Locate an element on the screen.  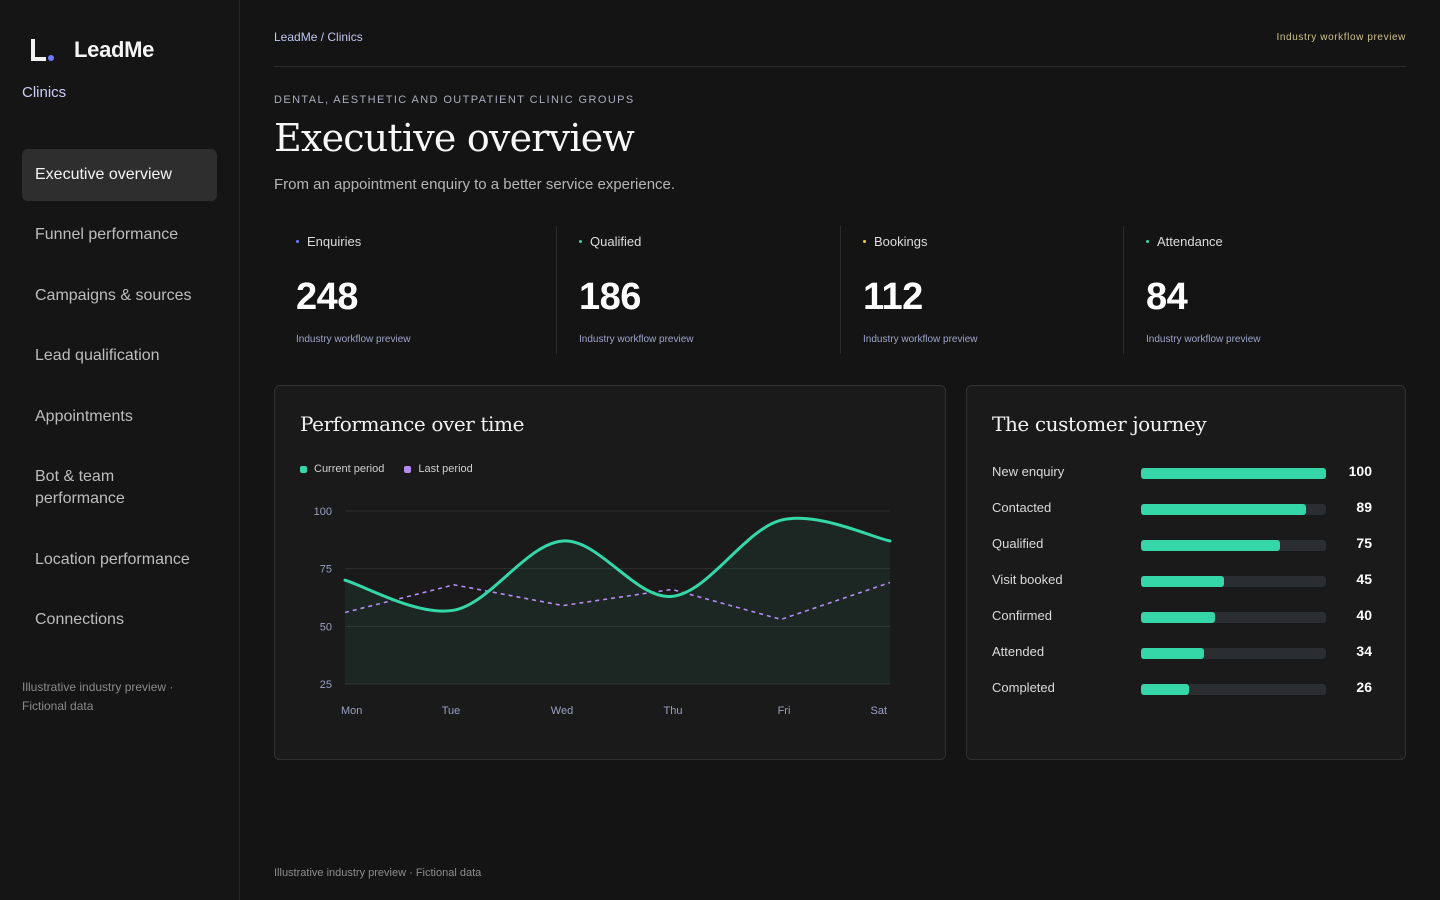
sidebar-item-bot-team-performance: Bot & team performance is located at coordinates (92, 488).